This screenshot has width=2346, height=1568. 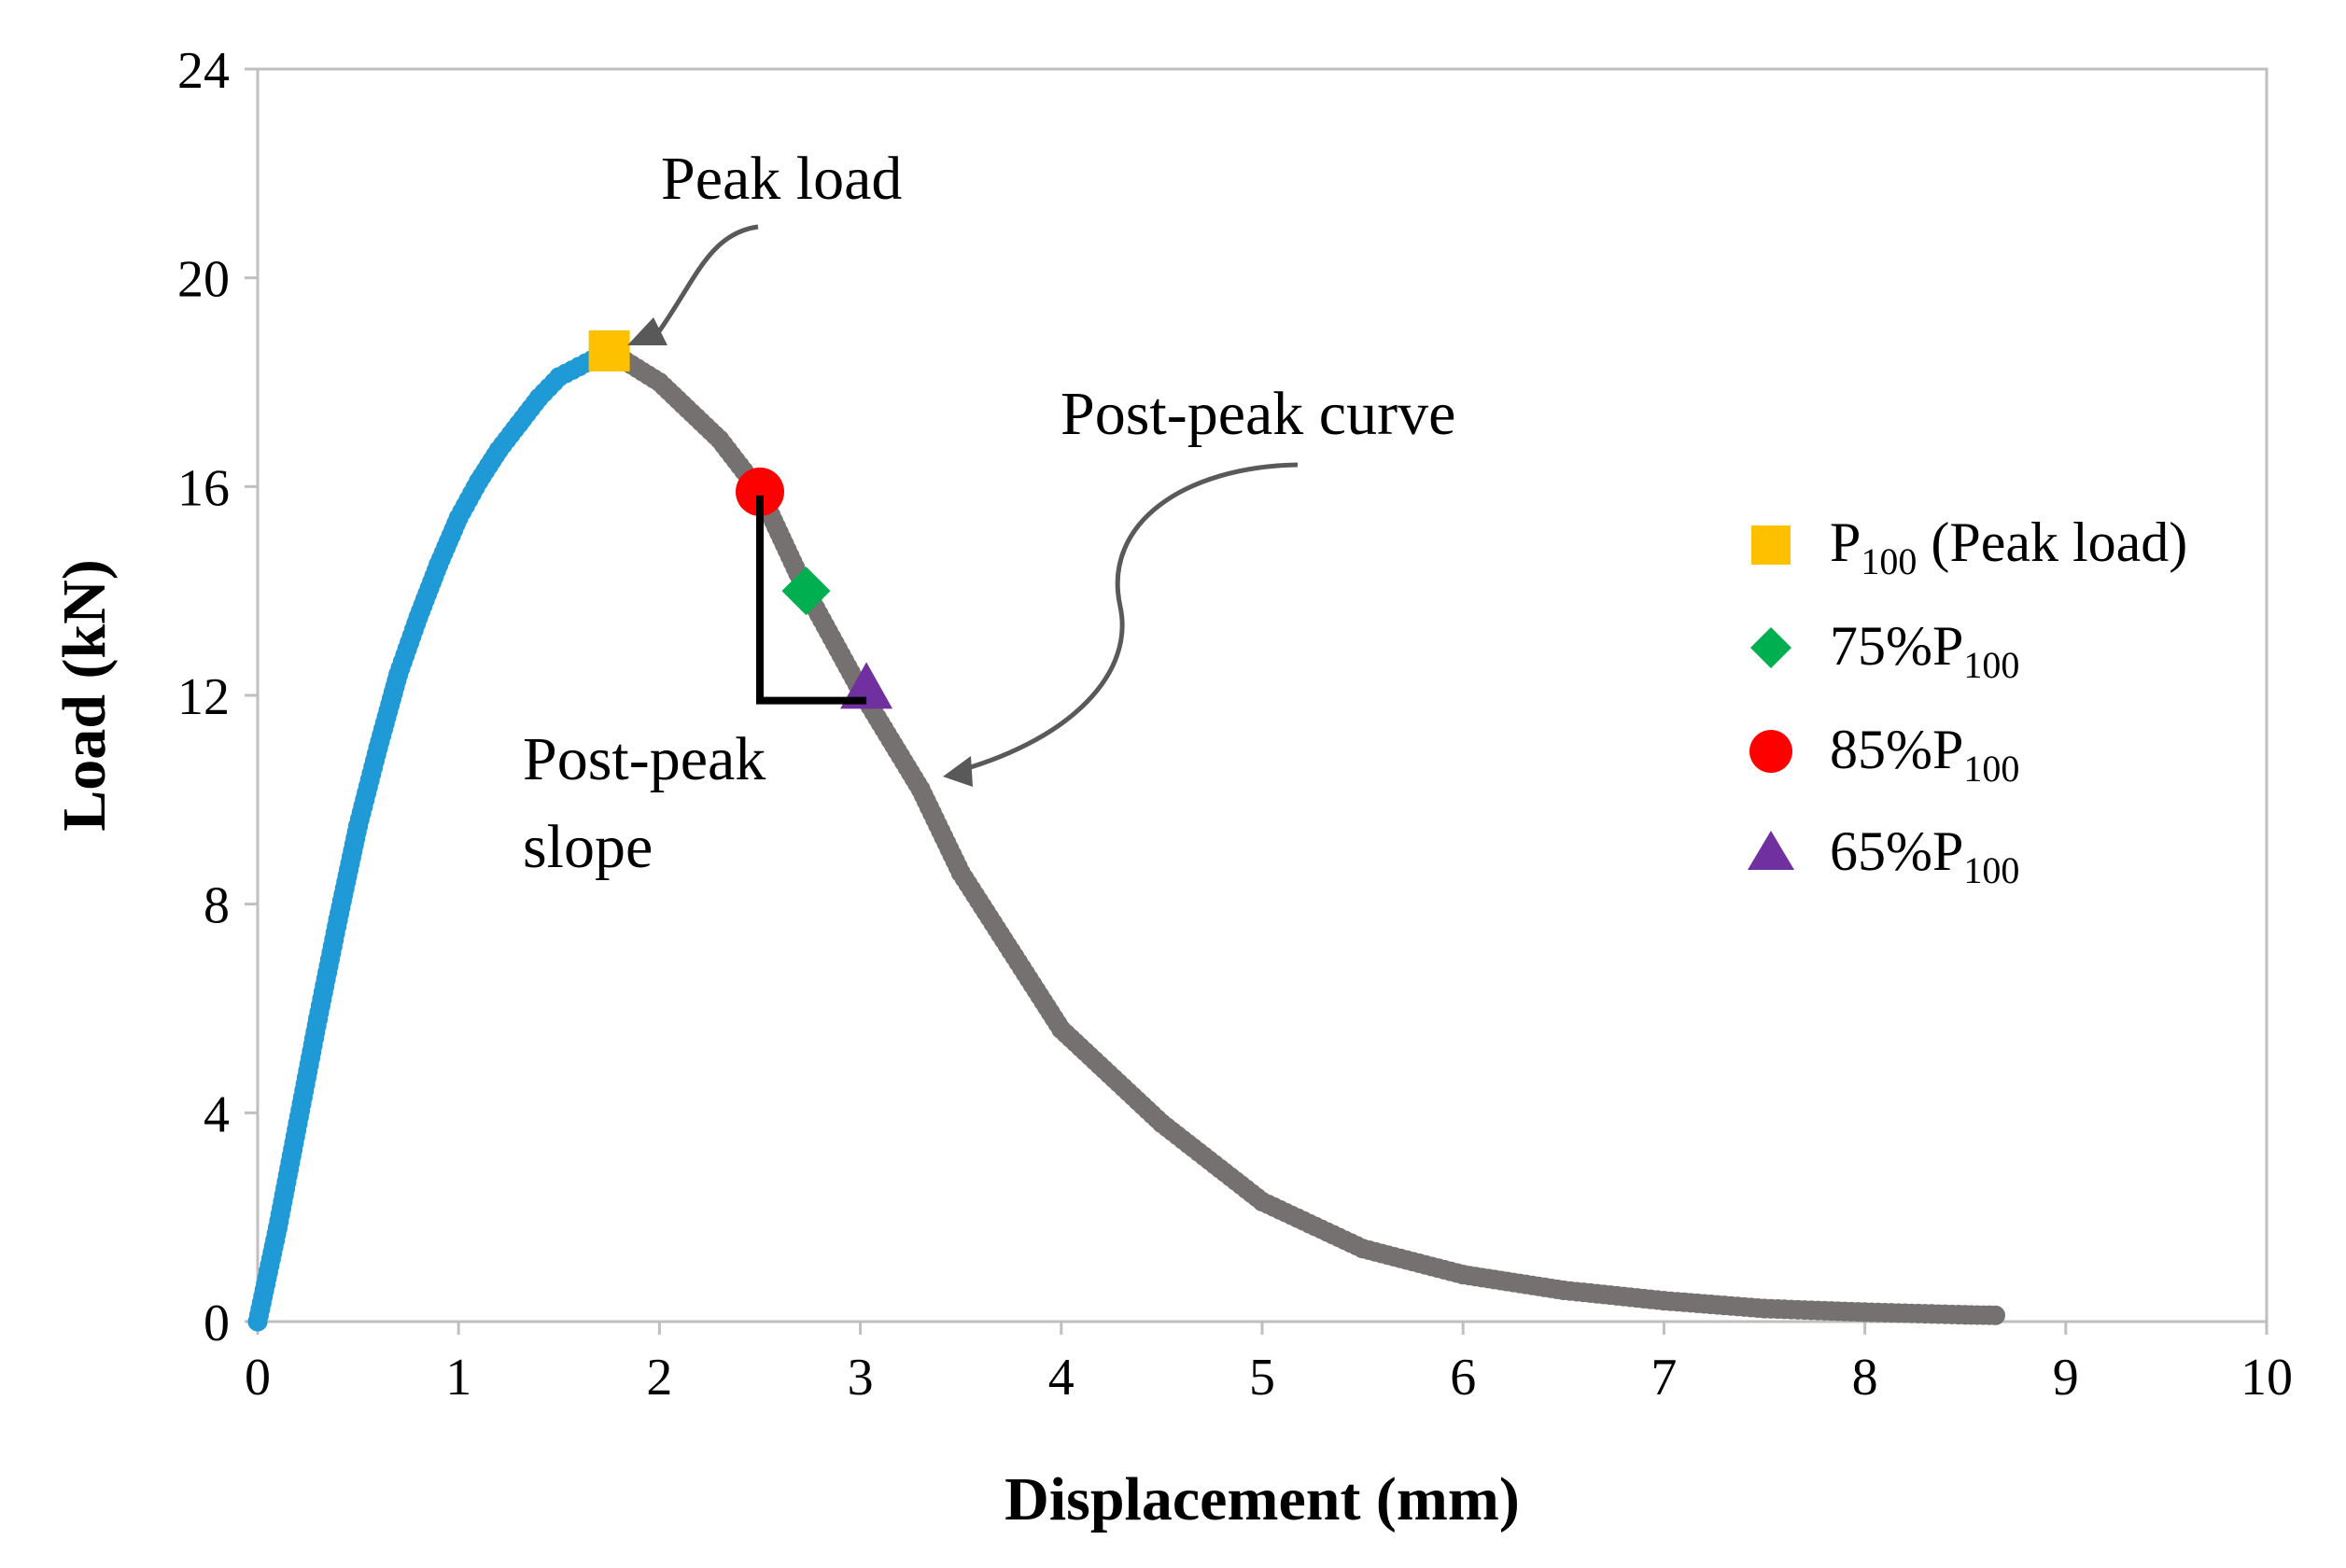 What do you see at coordinates (1258, 414) in the screenshot?
I see `post-peak-curve-annotation: Post-peak curve` at bounding box center [1258, 414].